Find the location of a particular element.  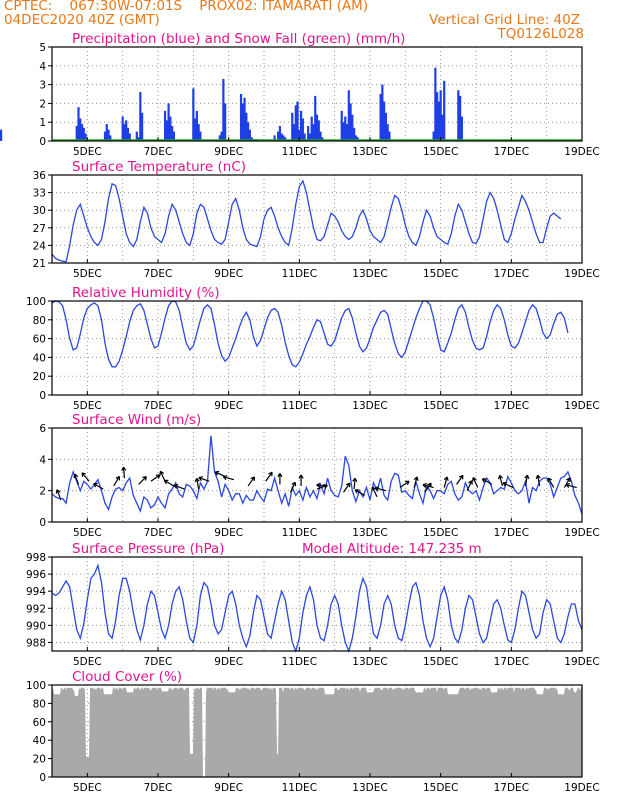

plot-frame is located at coordinates (317, 731).